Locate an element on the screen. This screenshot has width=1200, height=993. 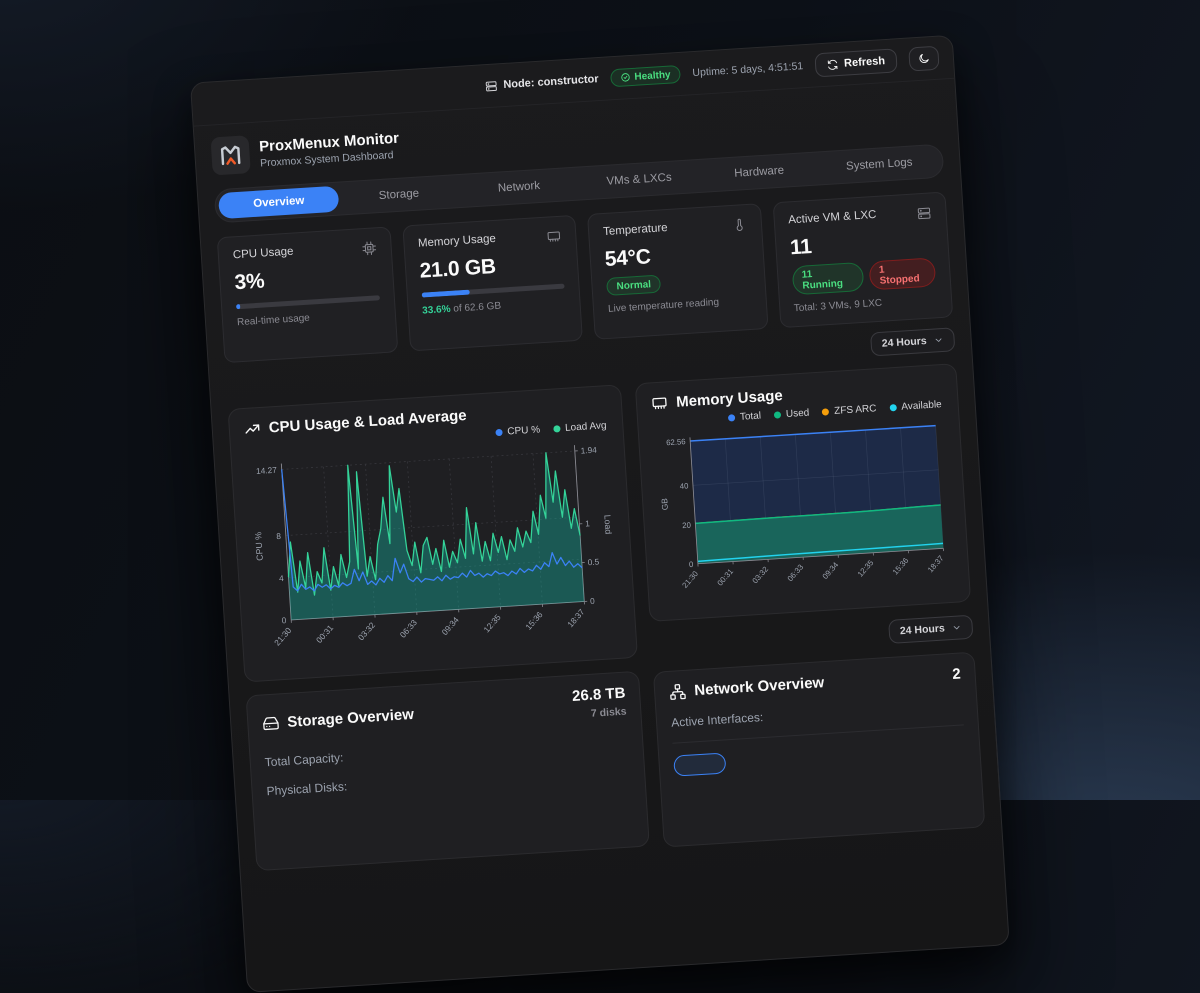
storage-row-total-capacity: Total Capacity: is located at coordinates (446, 751).